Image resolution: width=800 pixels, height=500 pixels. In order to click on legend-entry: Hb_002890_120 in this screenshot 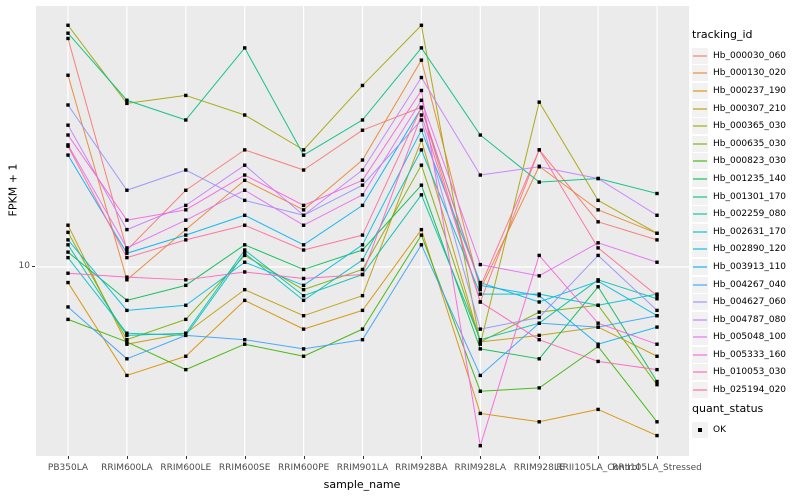, I will do `click(739, 250)`.